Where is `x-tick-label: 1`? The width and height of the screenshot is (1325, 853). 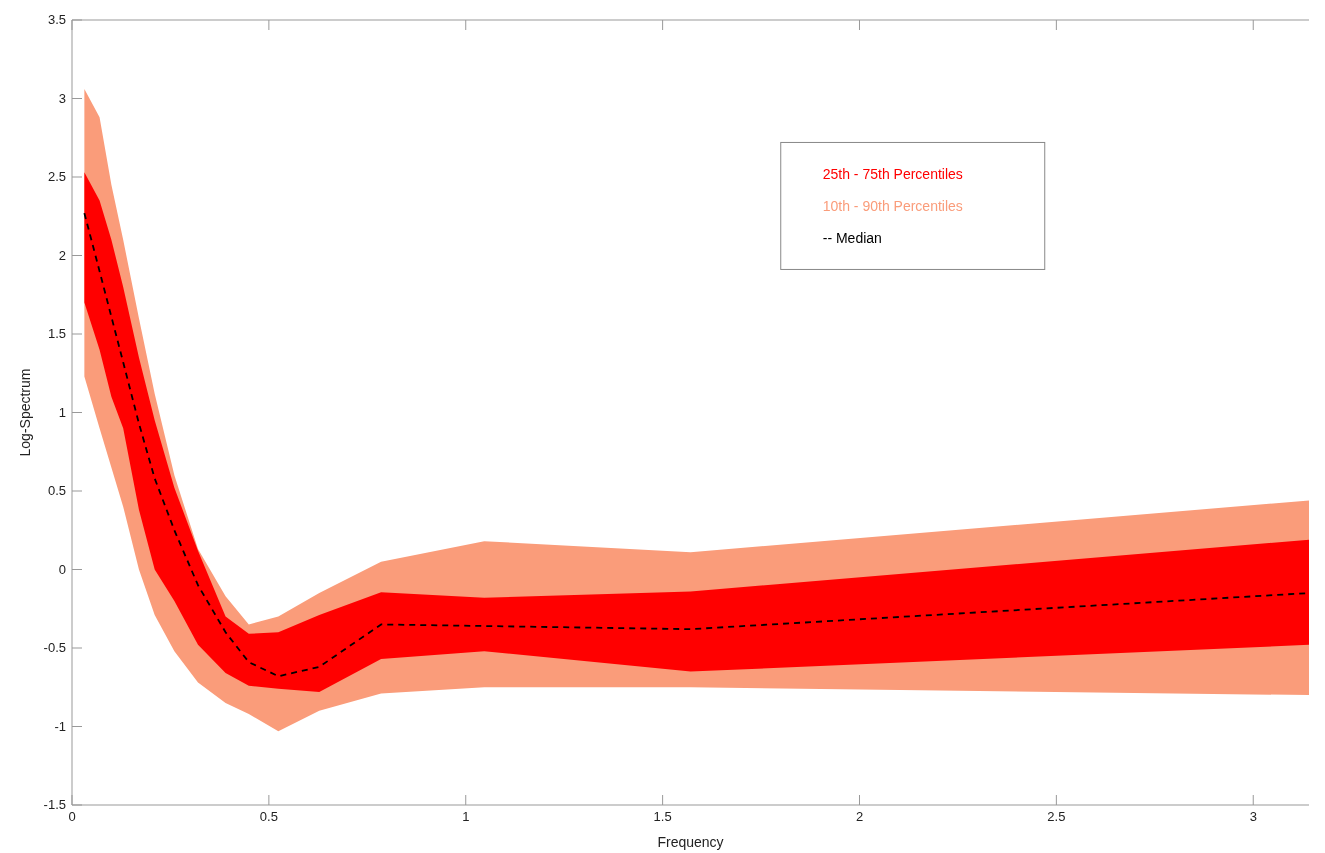
x-tick-label: 1 is located at coordinates (466, 816).